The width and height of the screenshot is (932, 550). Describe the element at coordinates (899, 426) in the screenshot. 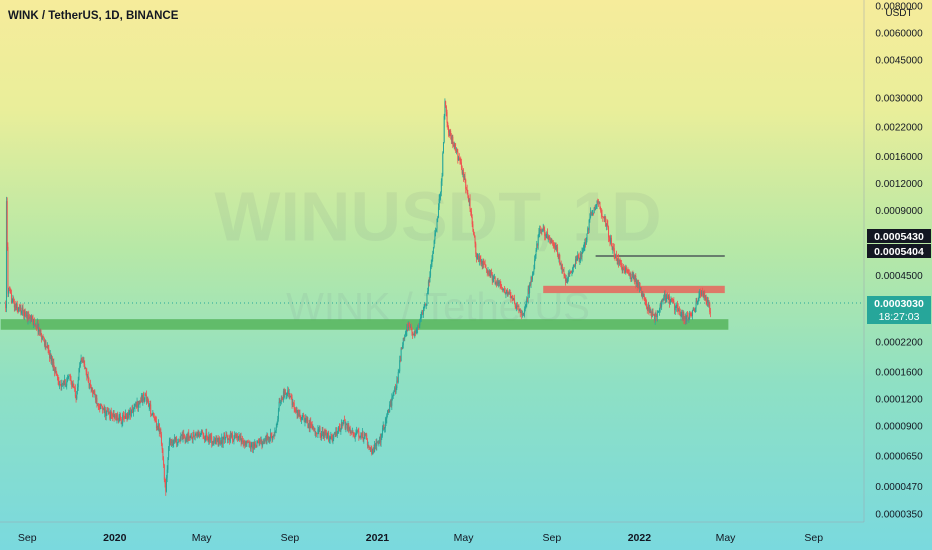

I see `price-tick-label: 0.0000900` at that location.